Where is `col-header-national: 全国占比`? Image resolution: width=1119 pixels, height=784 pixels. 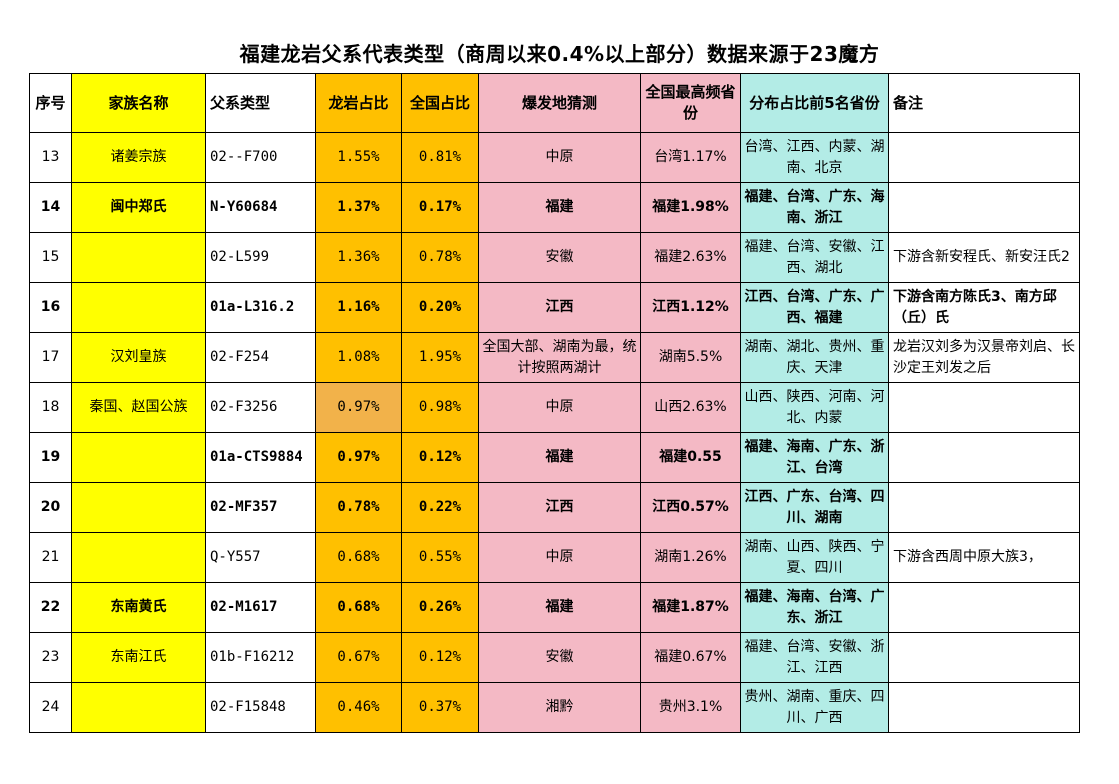 col-header-national: 全国占比 is located at coordinates (440, 103).